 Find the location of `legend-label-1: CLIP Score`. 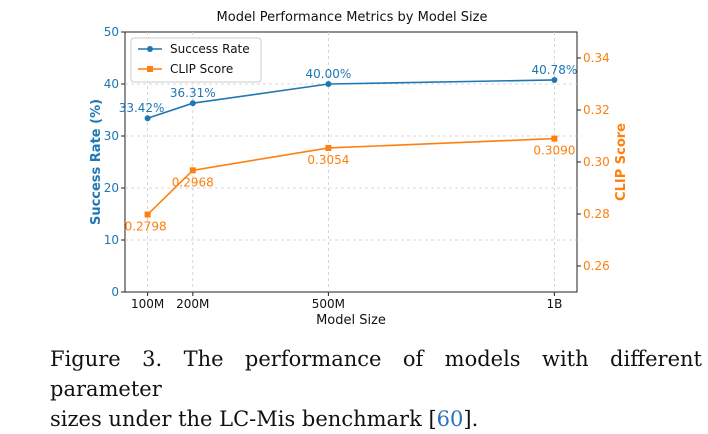

legend-label-1: CLIP Score is located at coordinates (201, 69).